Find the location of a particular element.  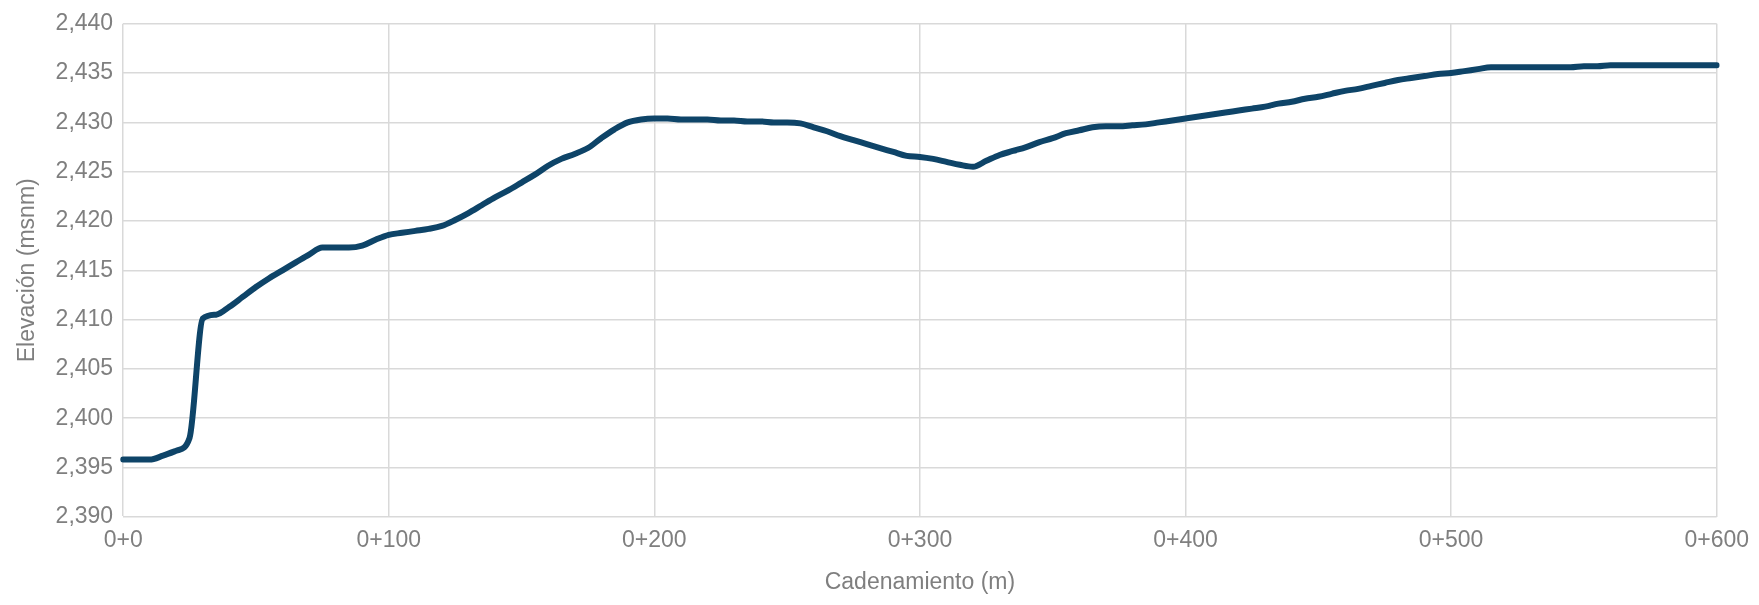

y-tick-label: 2,440 is located at coordinates (84, 22).